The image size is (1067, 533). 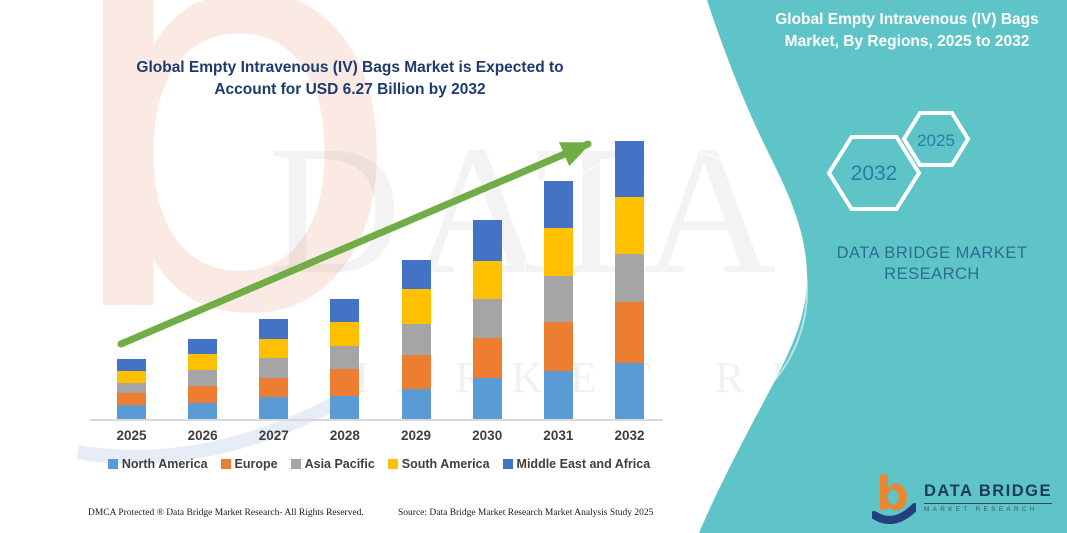 I want to click on bar-2031-segment-europe, so click(x=558, y=346).